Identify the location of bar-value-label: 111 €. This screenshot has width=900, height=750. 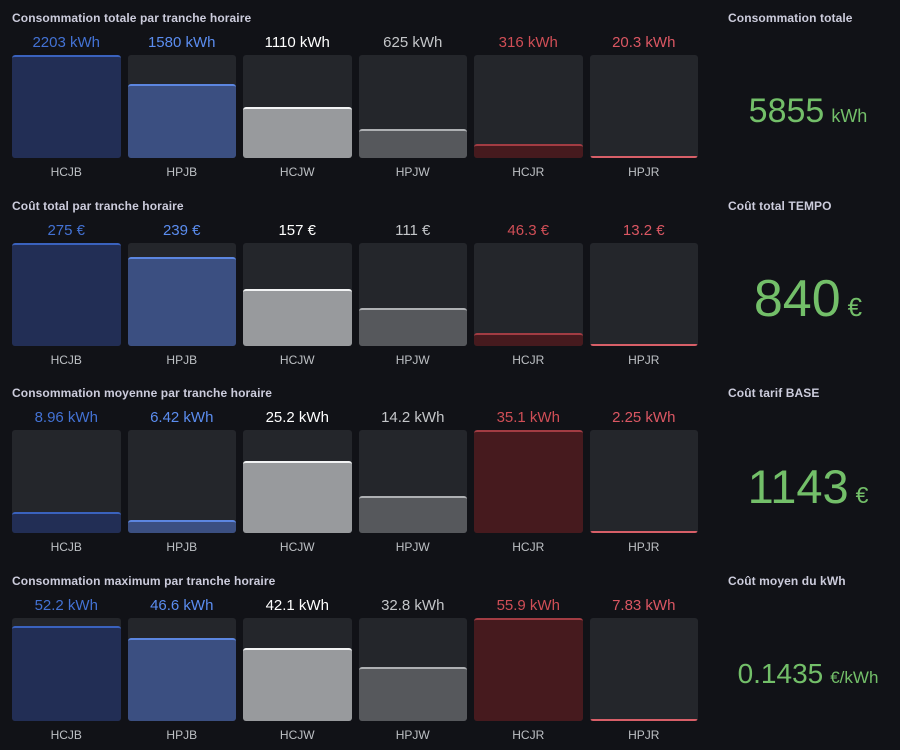
(413, 230).